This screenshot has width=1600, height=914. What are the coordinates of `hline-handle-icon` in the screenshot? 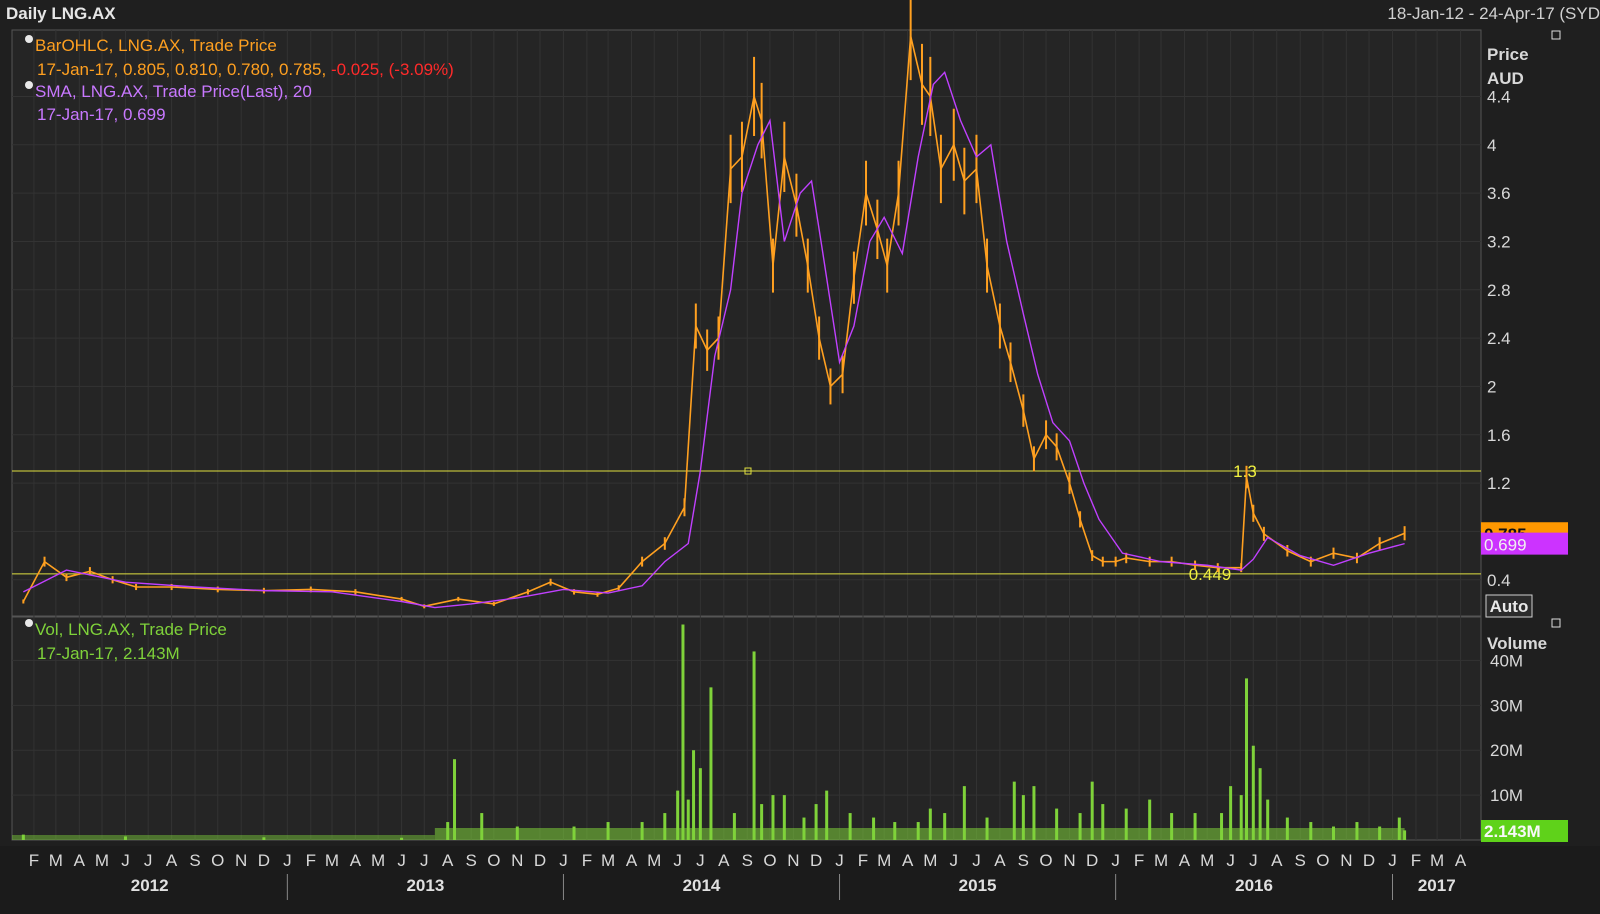 It's located at (748, 471).